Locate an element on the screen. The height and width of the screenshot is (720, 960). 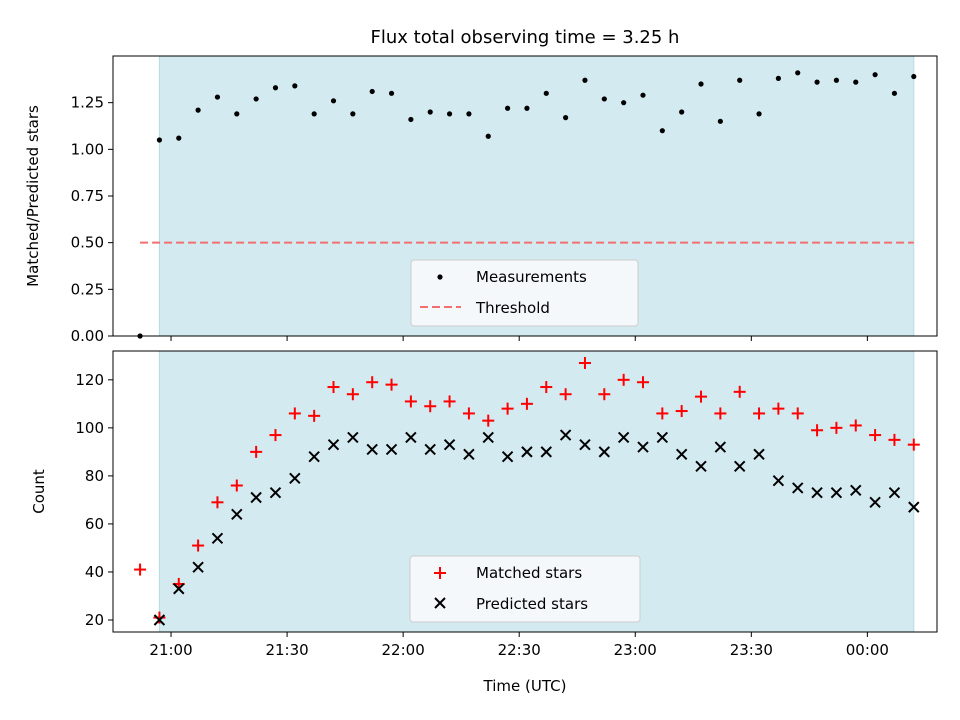
top-x-axis-ticks is located at coordinates (519, 338).